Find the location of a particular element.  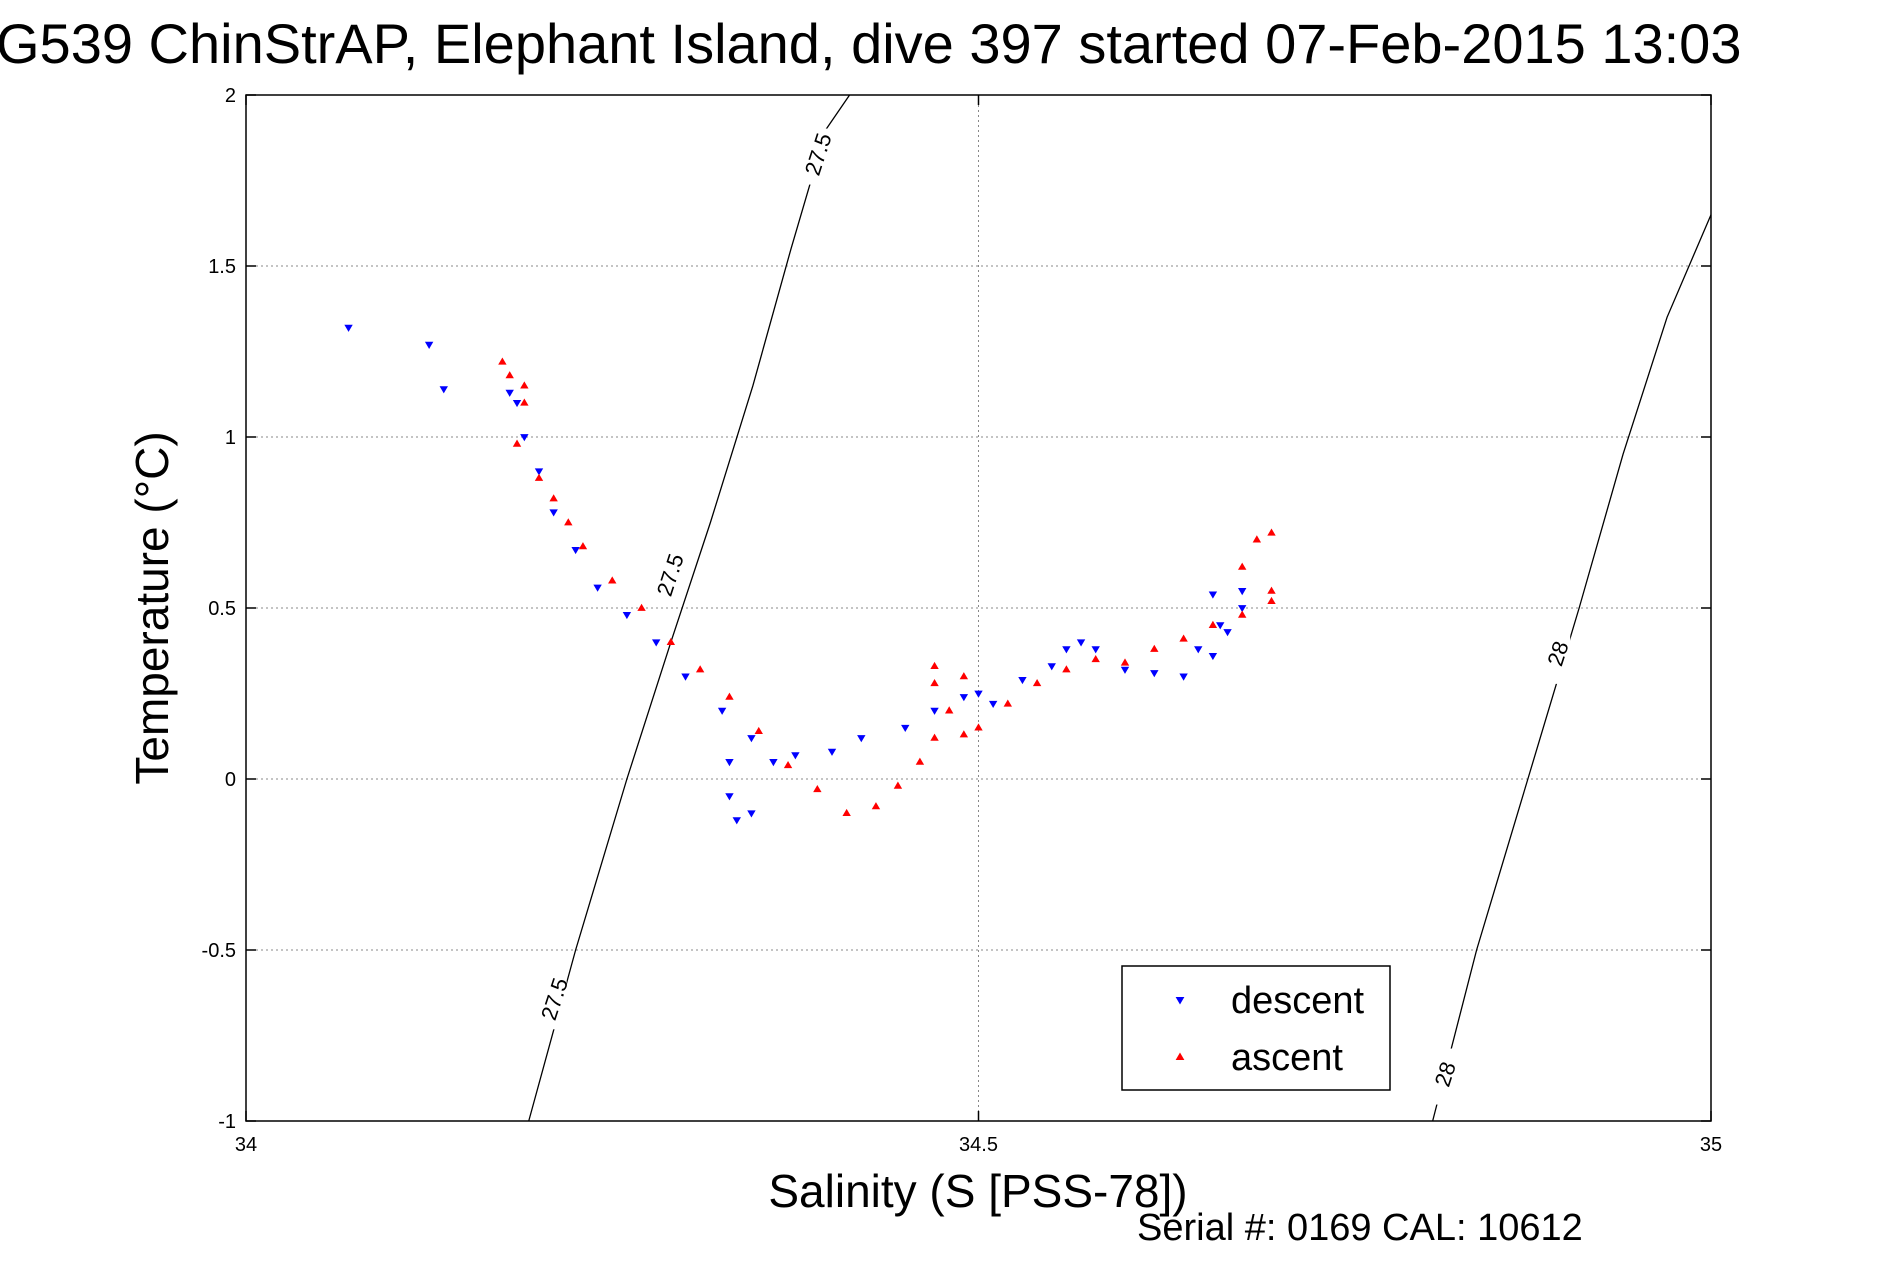

y-axis-label: Temperature (°C) is located at coordinates (152, 607).